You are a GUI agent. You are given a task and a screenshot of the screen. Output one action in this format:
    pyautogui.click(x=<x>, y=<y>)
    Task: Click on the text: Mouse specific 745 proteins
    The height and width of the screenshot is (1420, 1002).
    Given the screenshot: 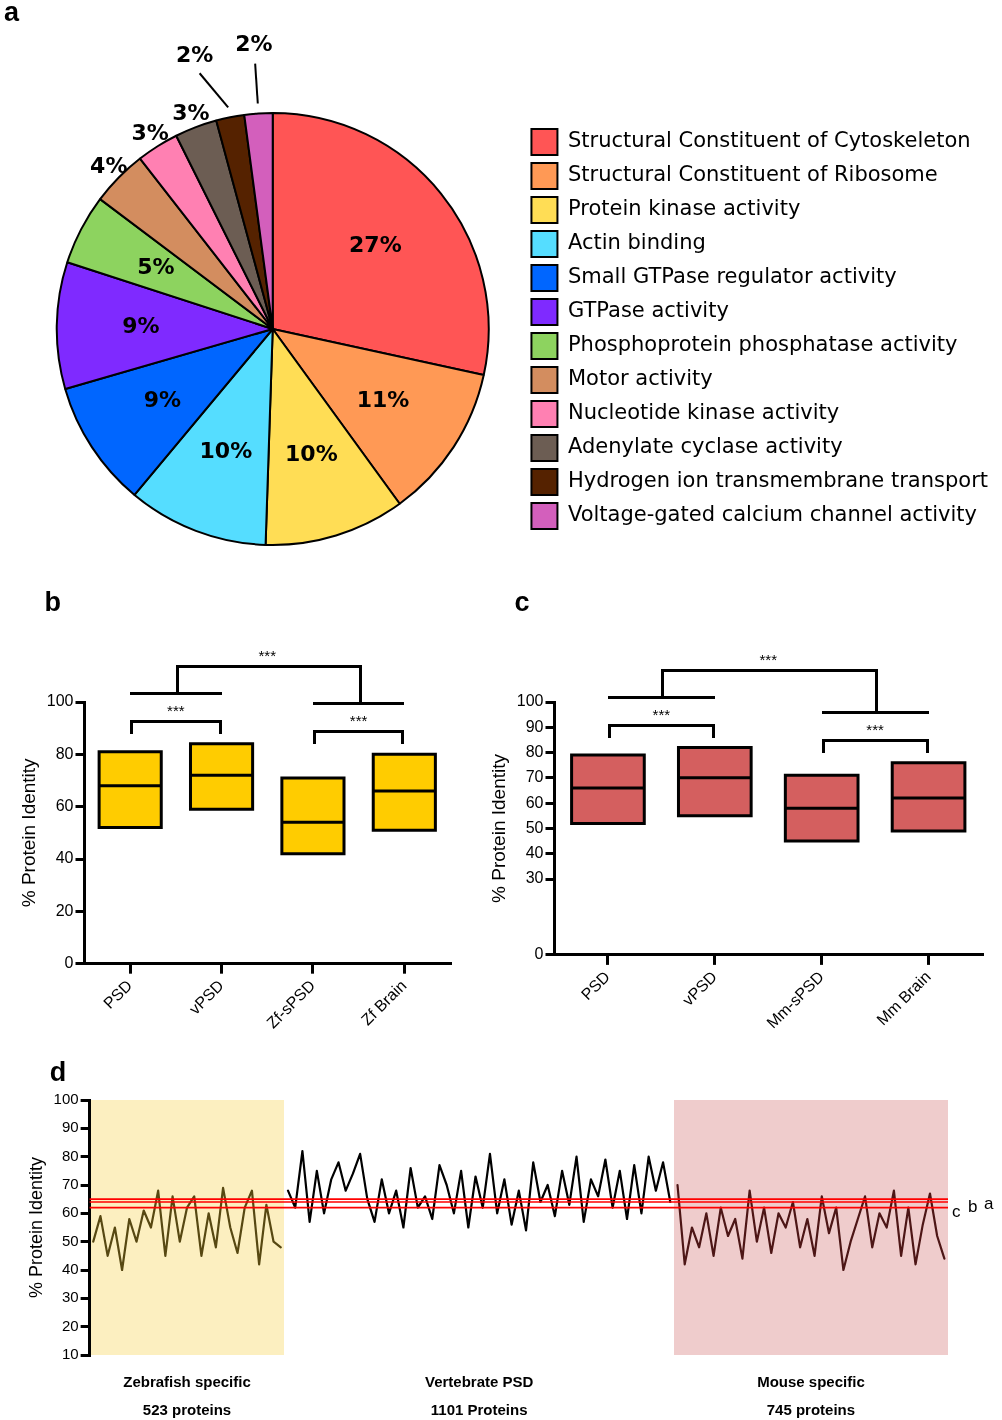 What is the action you would take?
    pyautogui.click(x=811, y=1395)
    